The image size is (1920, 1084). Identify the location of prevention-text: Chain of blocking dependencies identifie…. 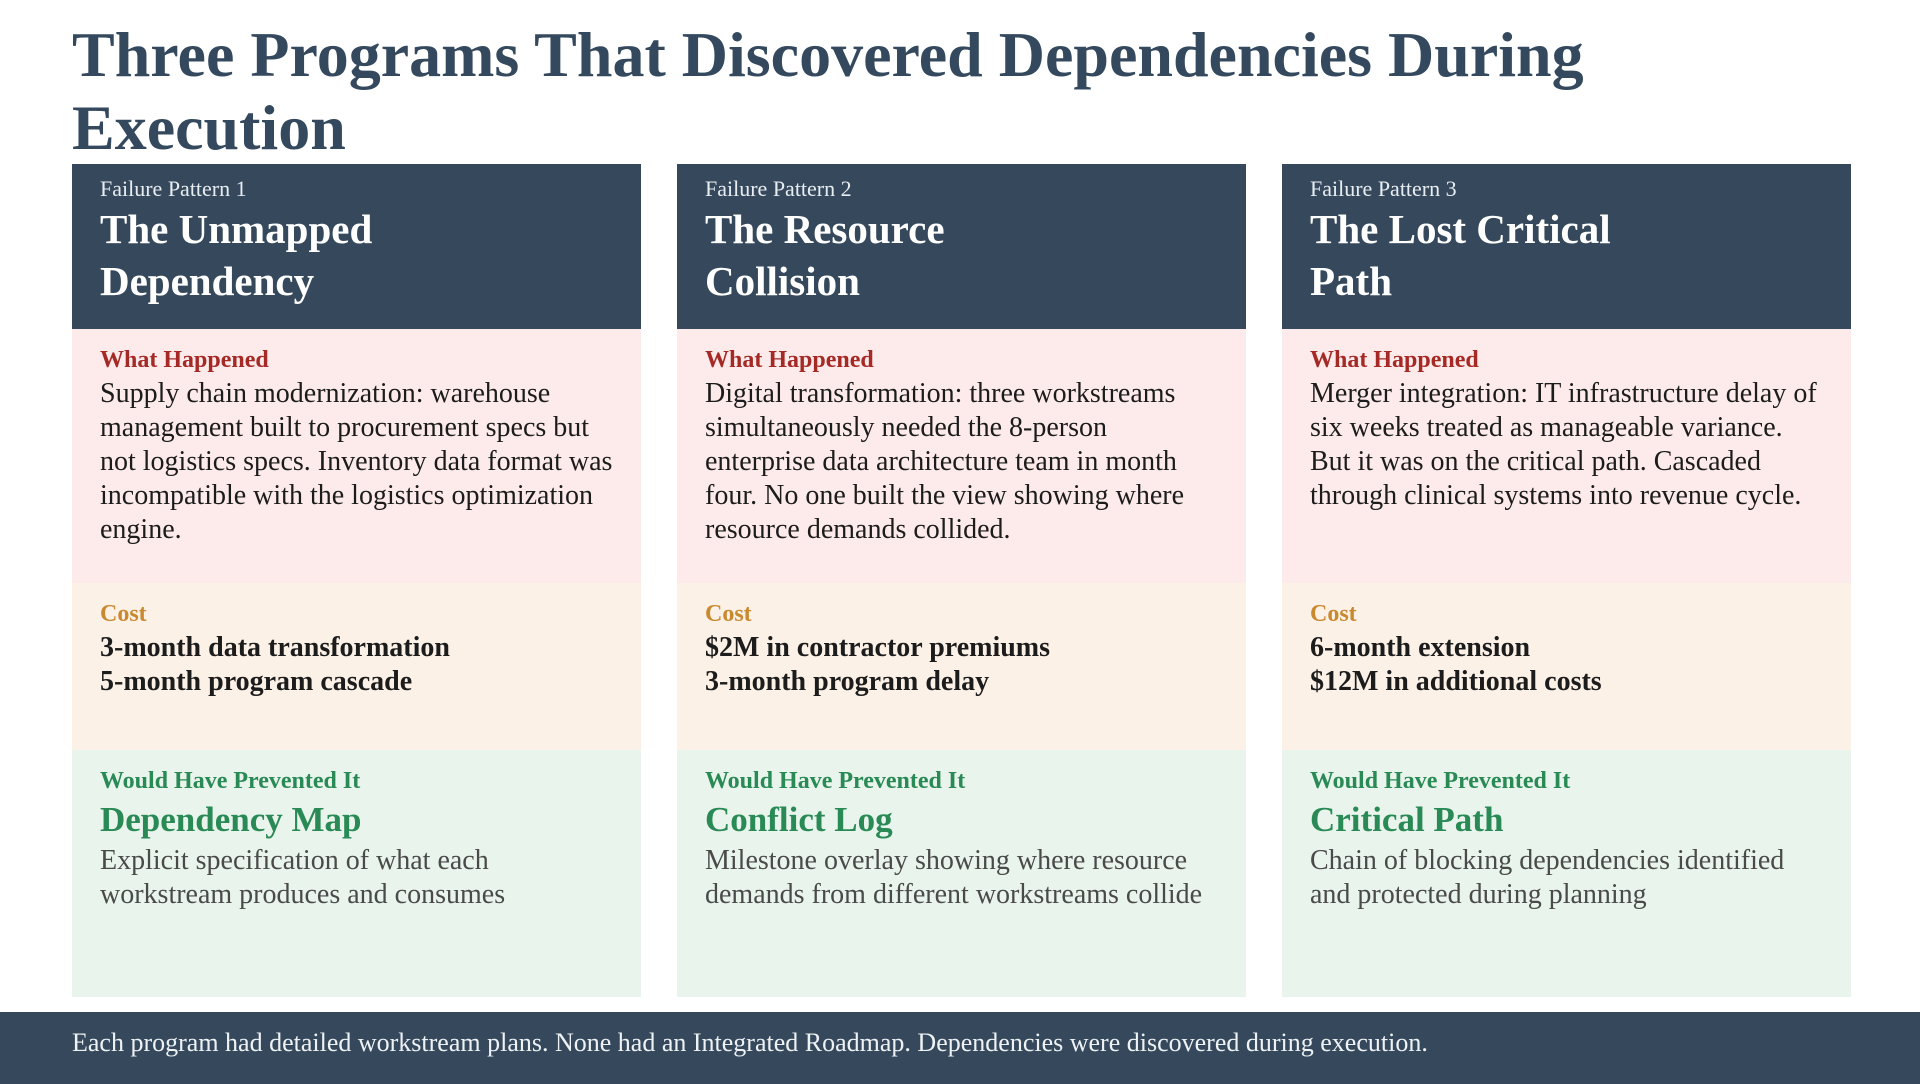
(1547, 877).